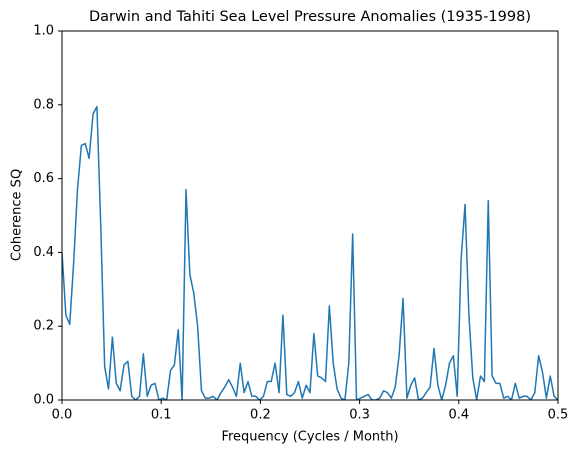  Describe the element at coordinates (17, 215) in the screenshot. I see `y-axis-label: Coherence SQ` at that location.